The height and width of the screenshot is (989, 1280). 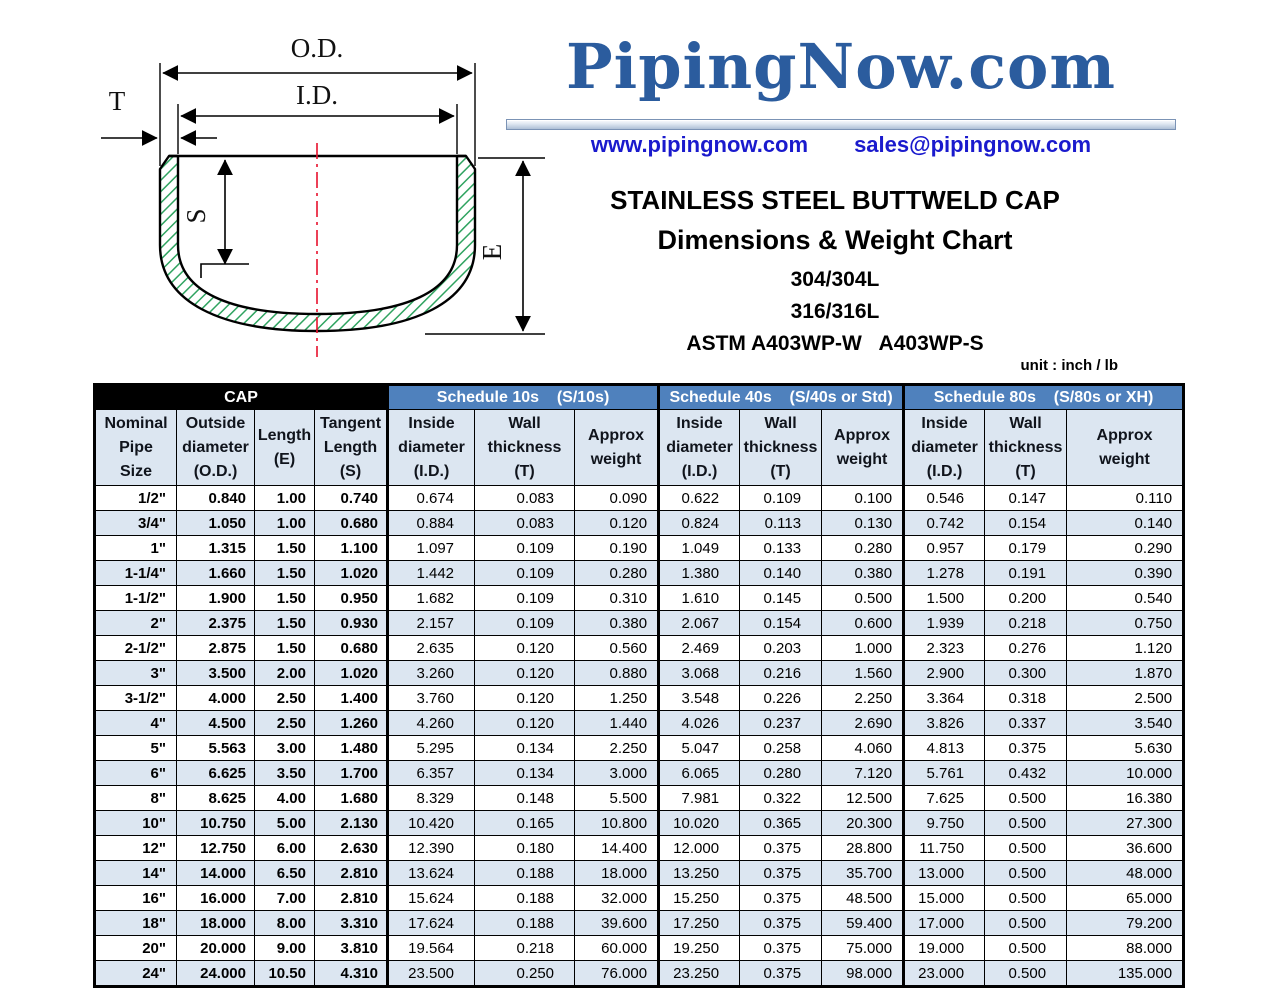 What do you see at coordinates (1026, 598) in the screenshot?
I see `table-cell: 0.200` at bounding box center [1026, 598].